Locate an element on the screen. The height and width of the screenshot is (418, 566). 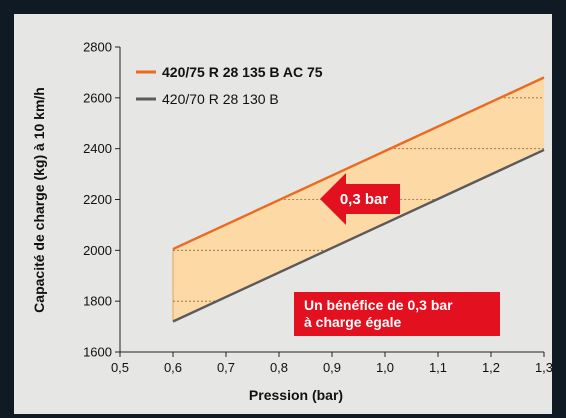
x-tick-label: 0,7 is located at coordinates (226, 367).